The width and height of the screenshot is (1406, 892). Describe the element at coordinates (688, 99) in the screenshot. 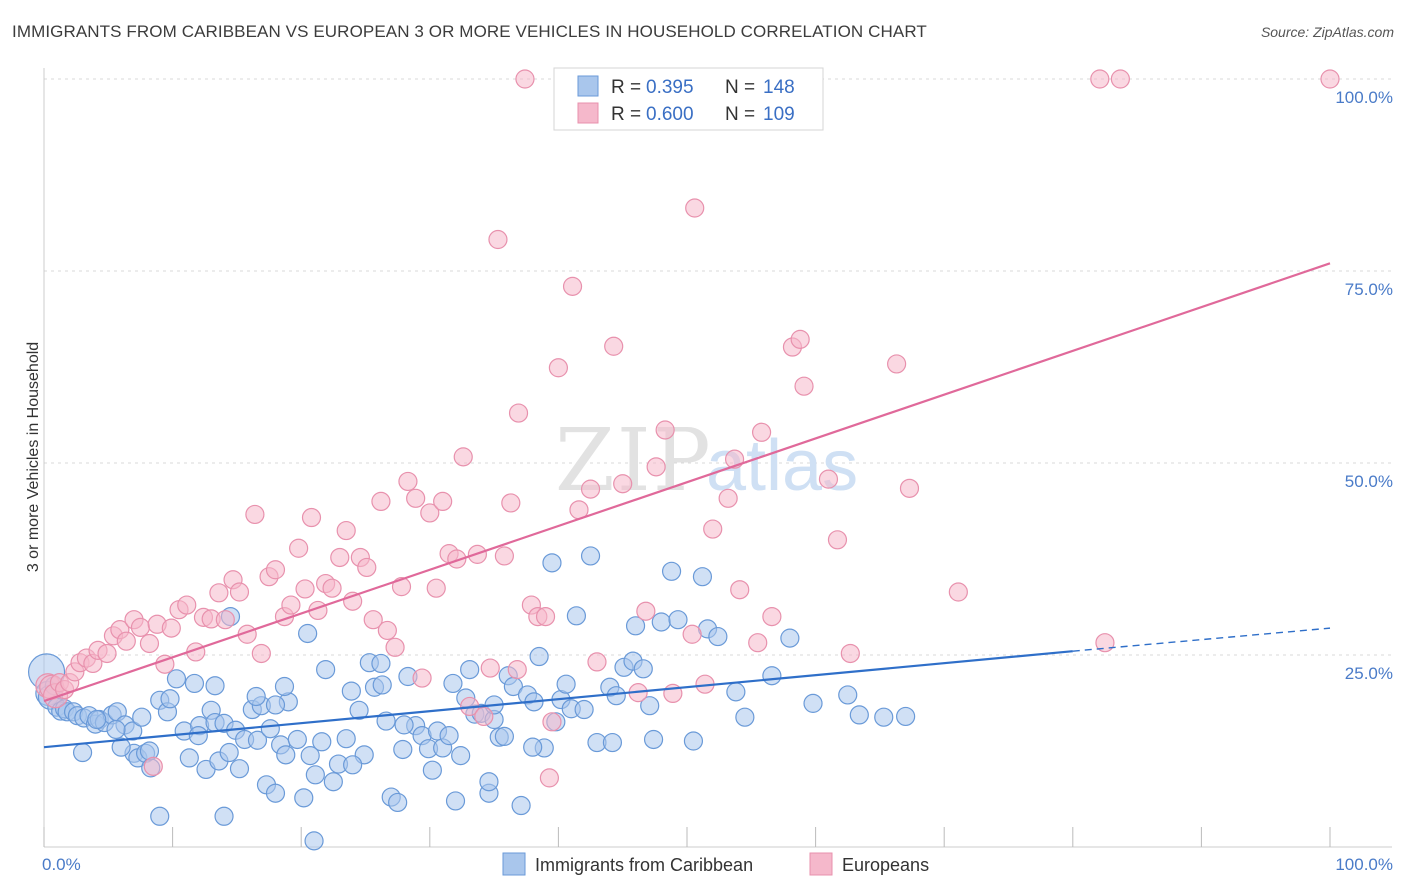

I see `stats-legend: R = 0.395 N = 148 R = 0.600 N = 109` at that location.